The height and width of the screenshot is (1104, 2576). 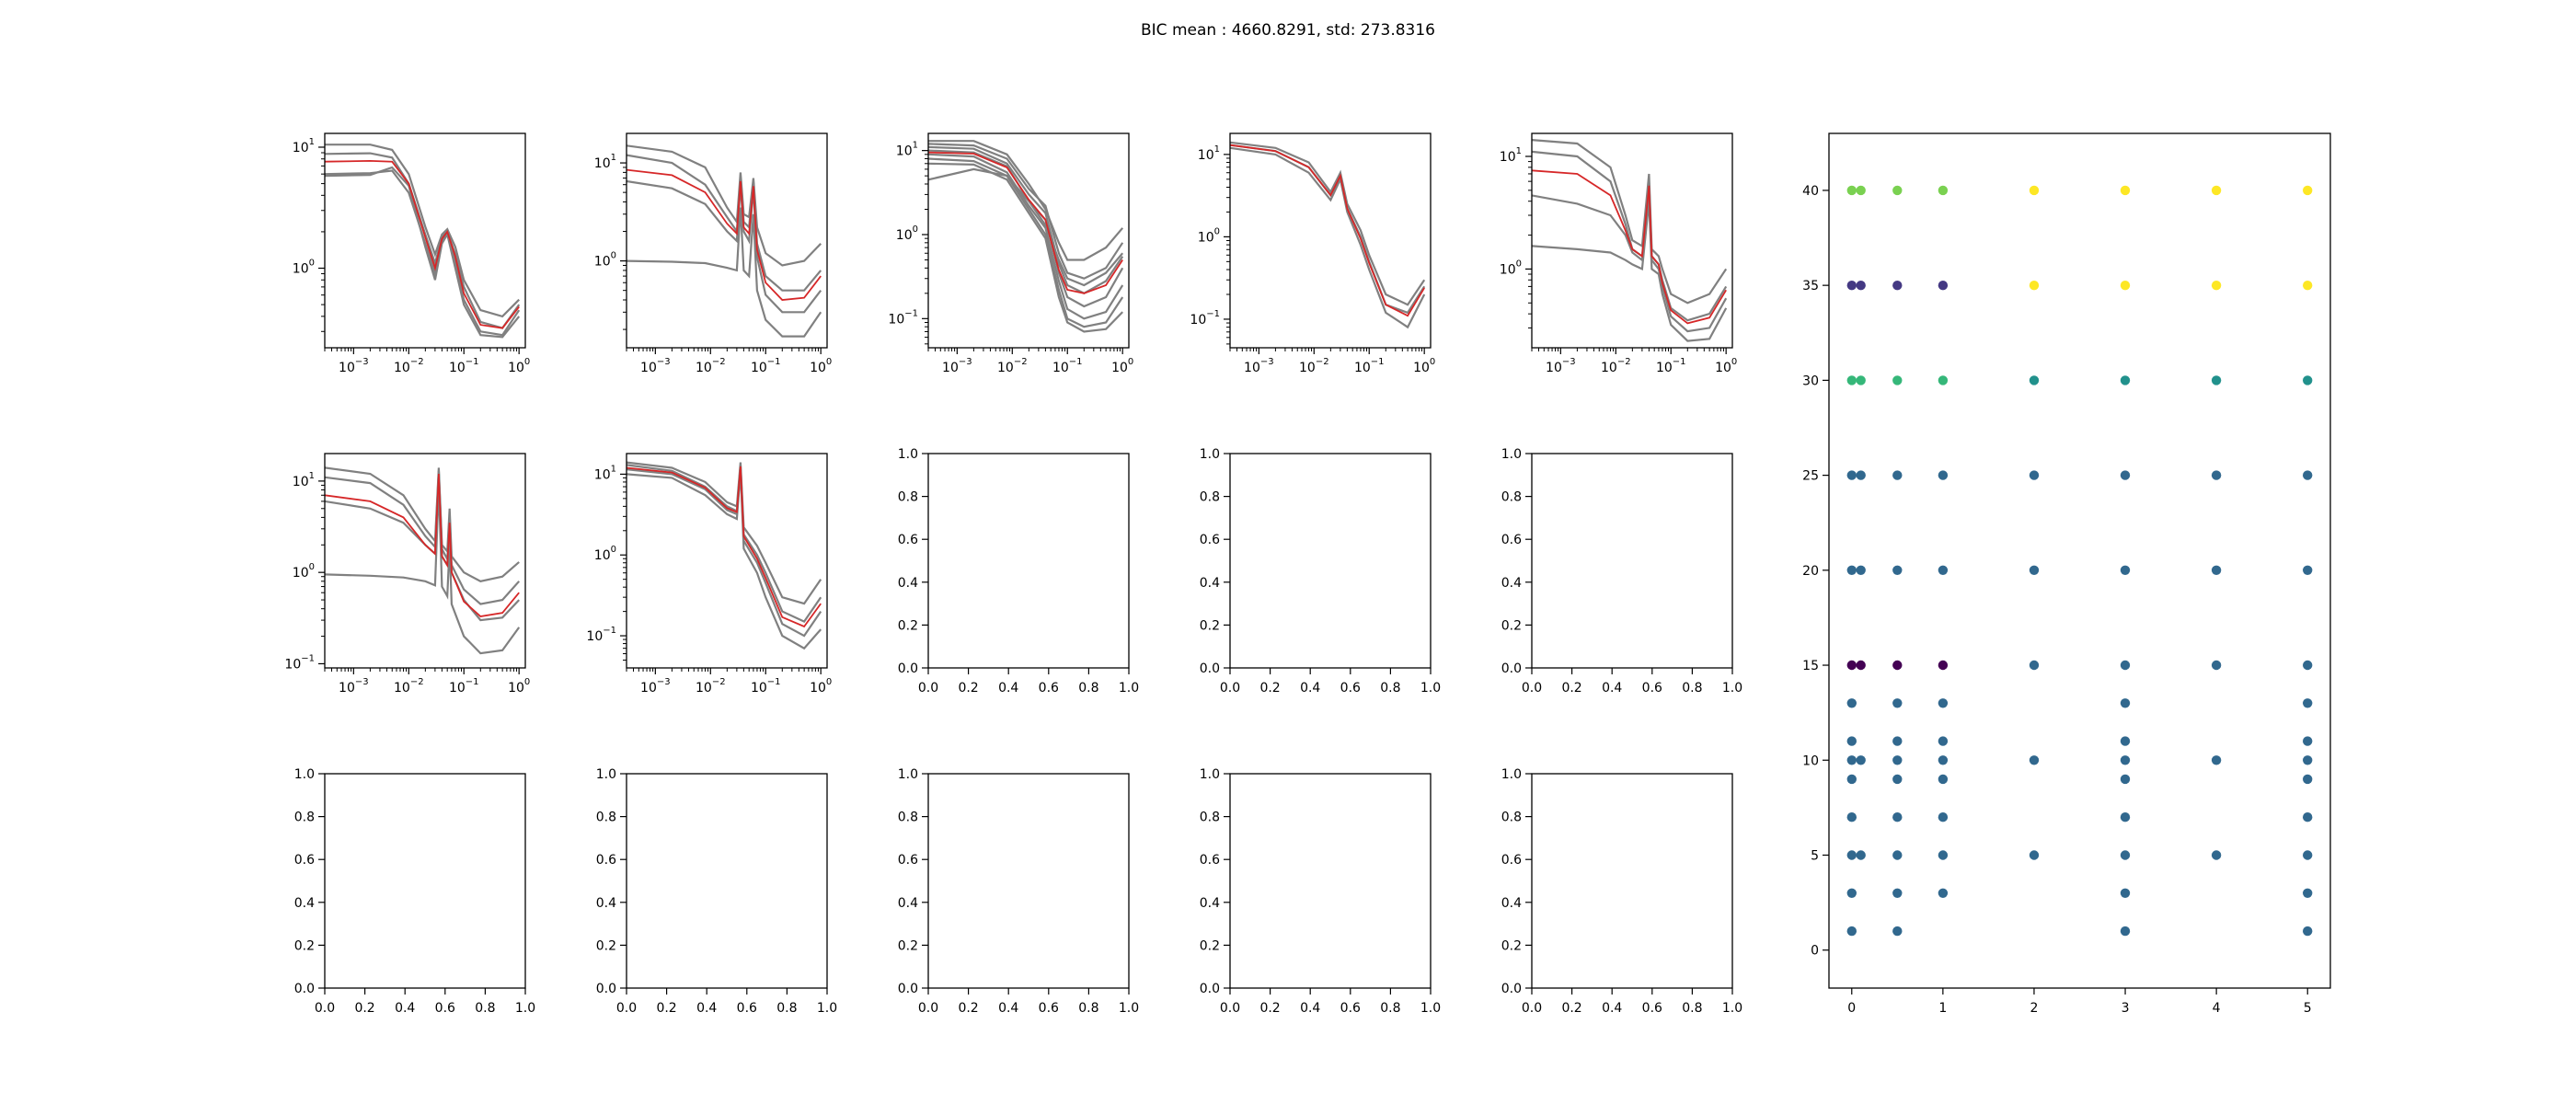 What do you see at coordinates (1320, 571) in the screenshot?
I see `subplot-r1c3: 0.0 0.2 0.4 0.6 0.8 1.0 0.0 0.2 0.4 0.6 0.8 1.0` at bounding box center [1320, 571].